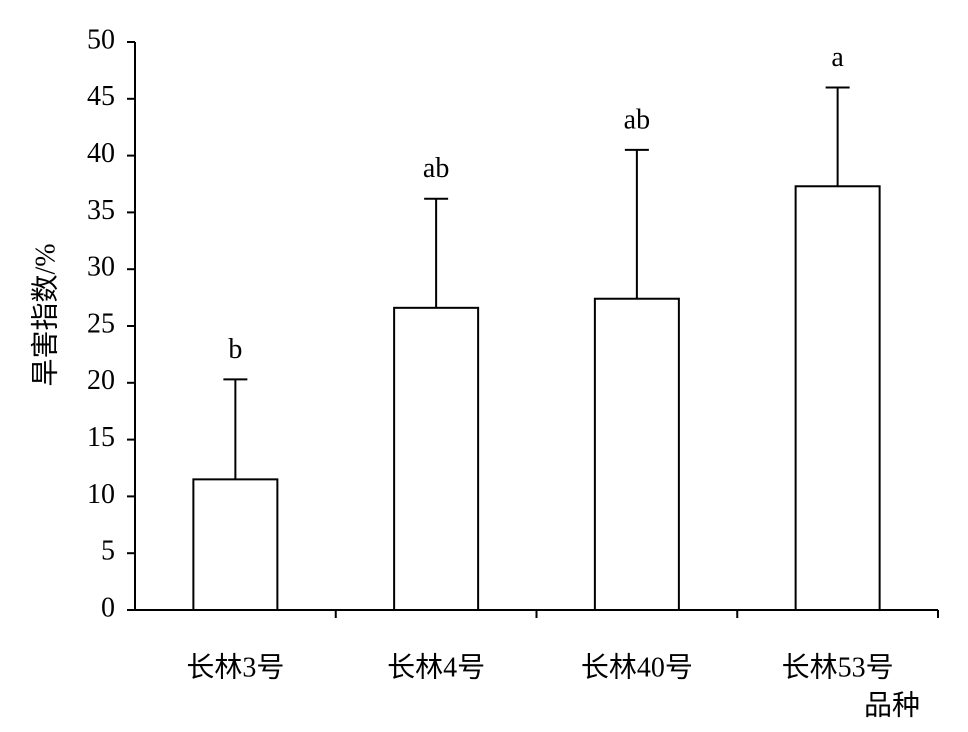  Describe the element at coordinates (101, 437) in the screenshot. I see `y-tick-label: 15` at that location.